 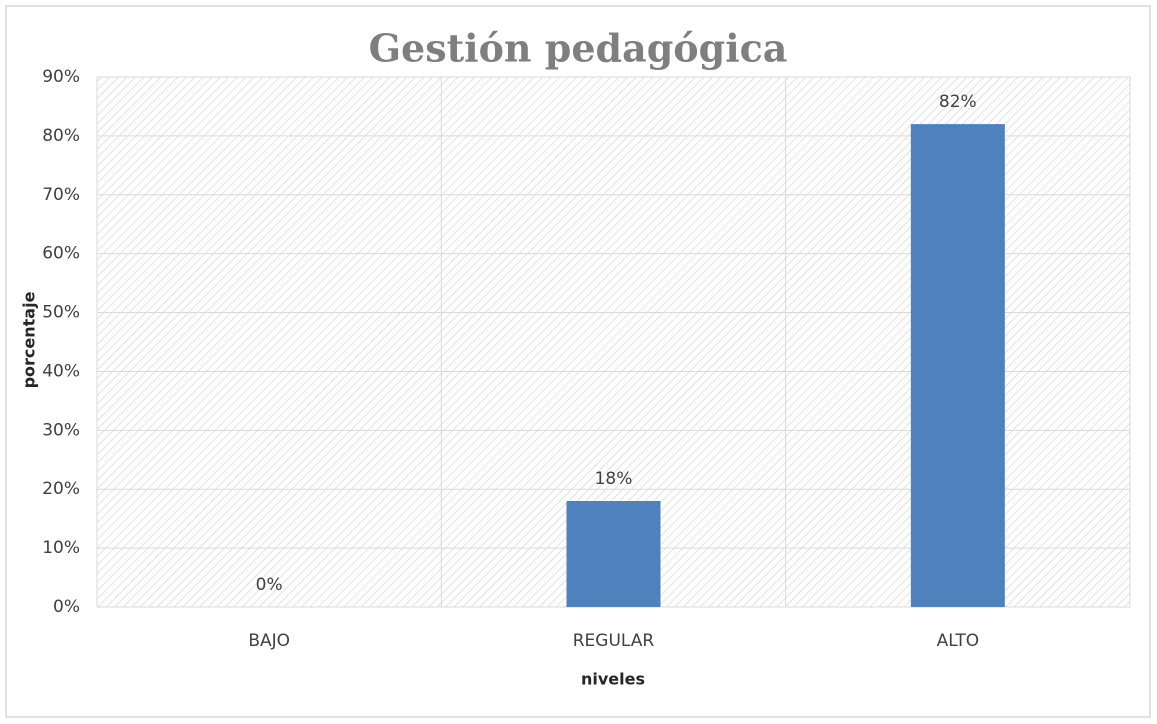 What do you see at coordinates (578, 48) in the screenshot?
I see `chart-title: Gestión pedagógica` at bounding box center [578, 48].